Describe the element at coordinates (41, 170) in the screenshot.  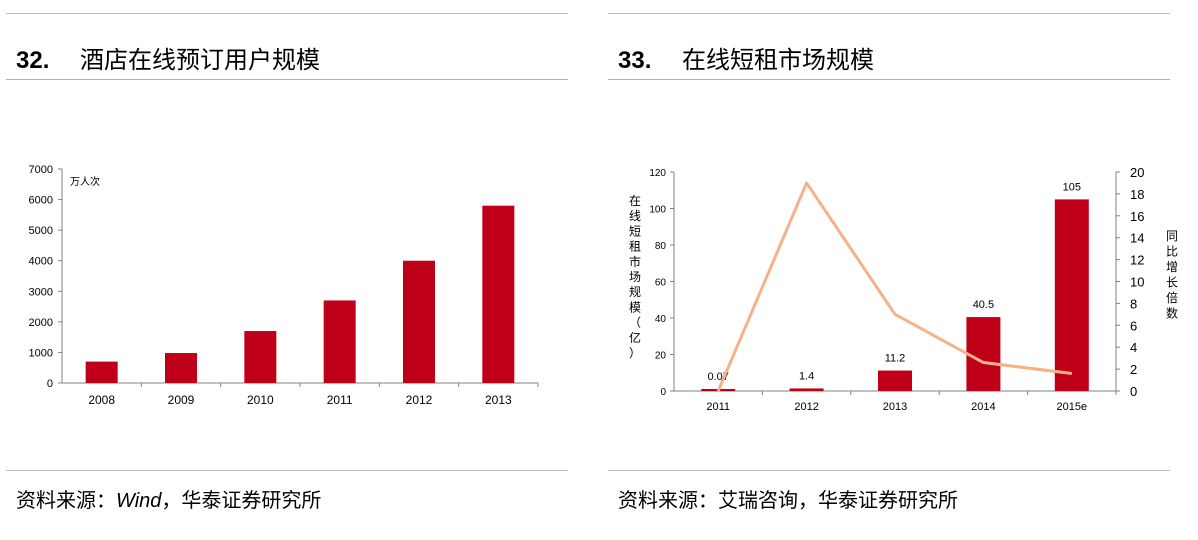
I see `y-tick-label: 7000` at that location.